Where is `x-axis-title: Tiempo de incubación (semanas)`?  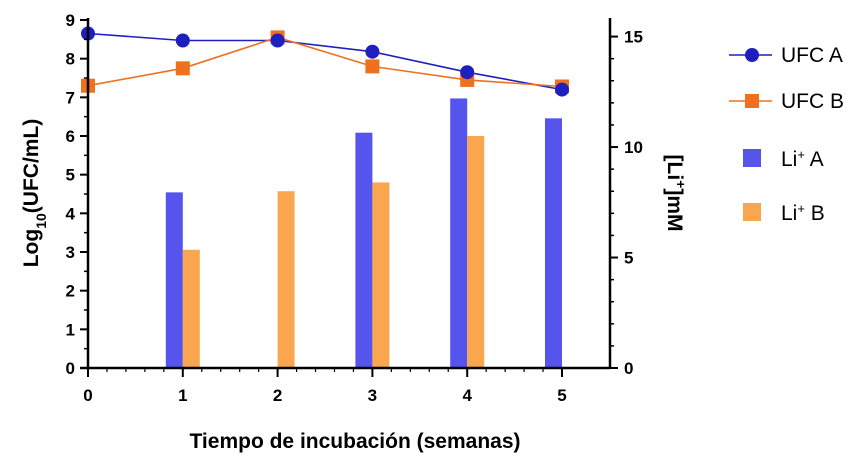
x-axis-title: Tiempo de incubación (semanas) is located at coordinates (354, 441).